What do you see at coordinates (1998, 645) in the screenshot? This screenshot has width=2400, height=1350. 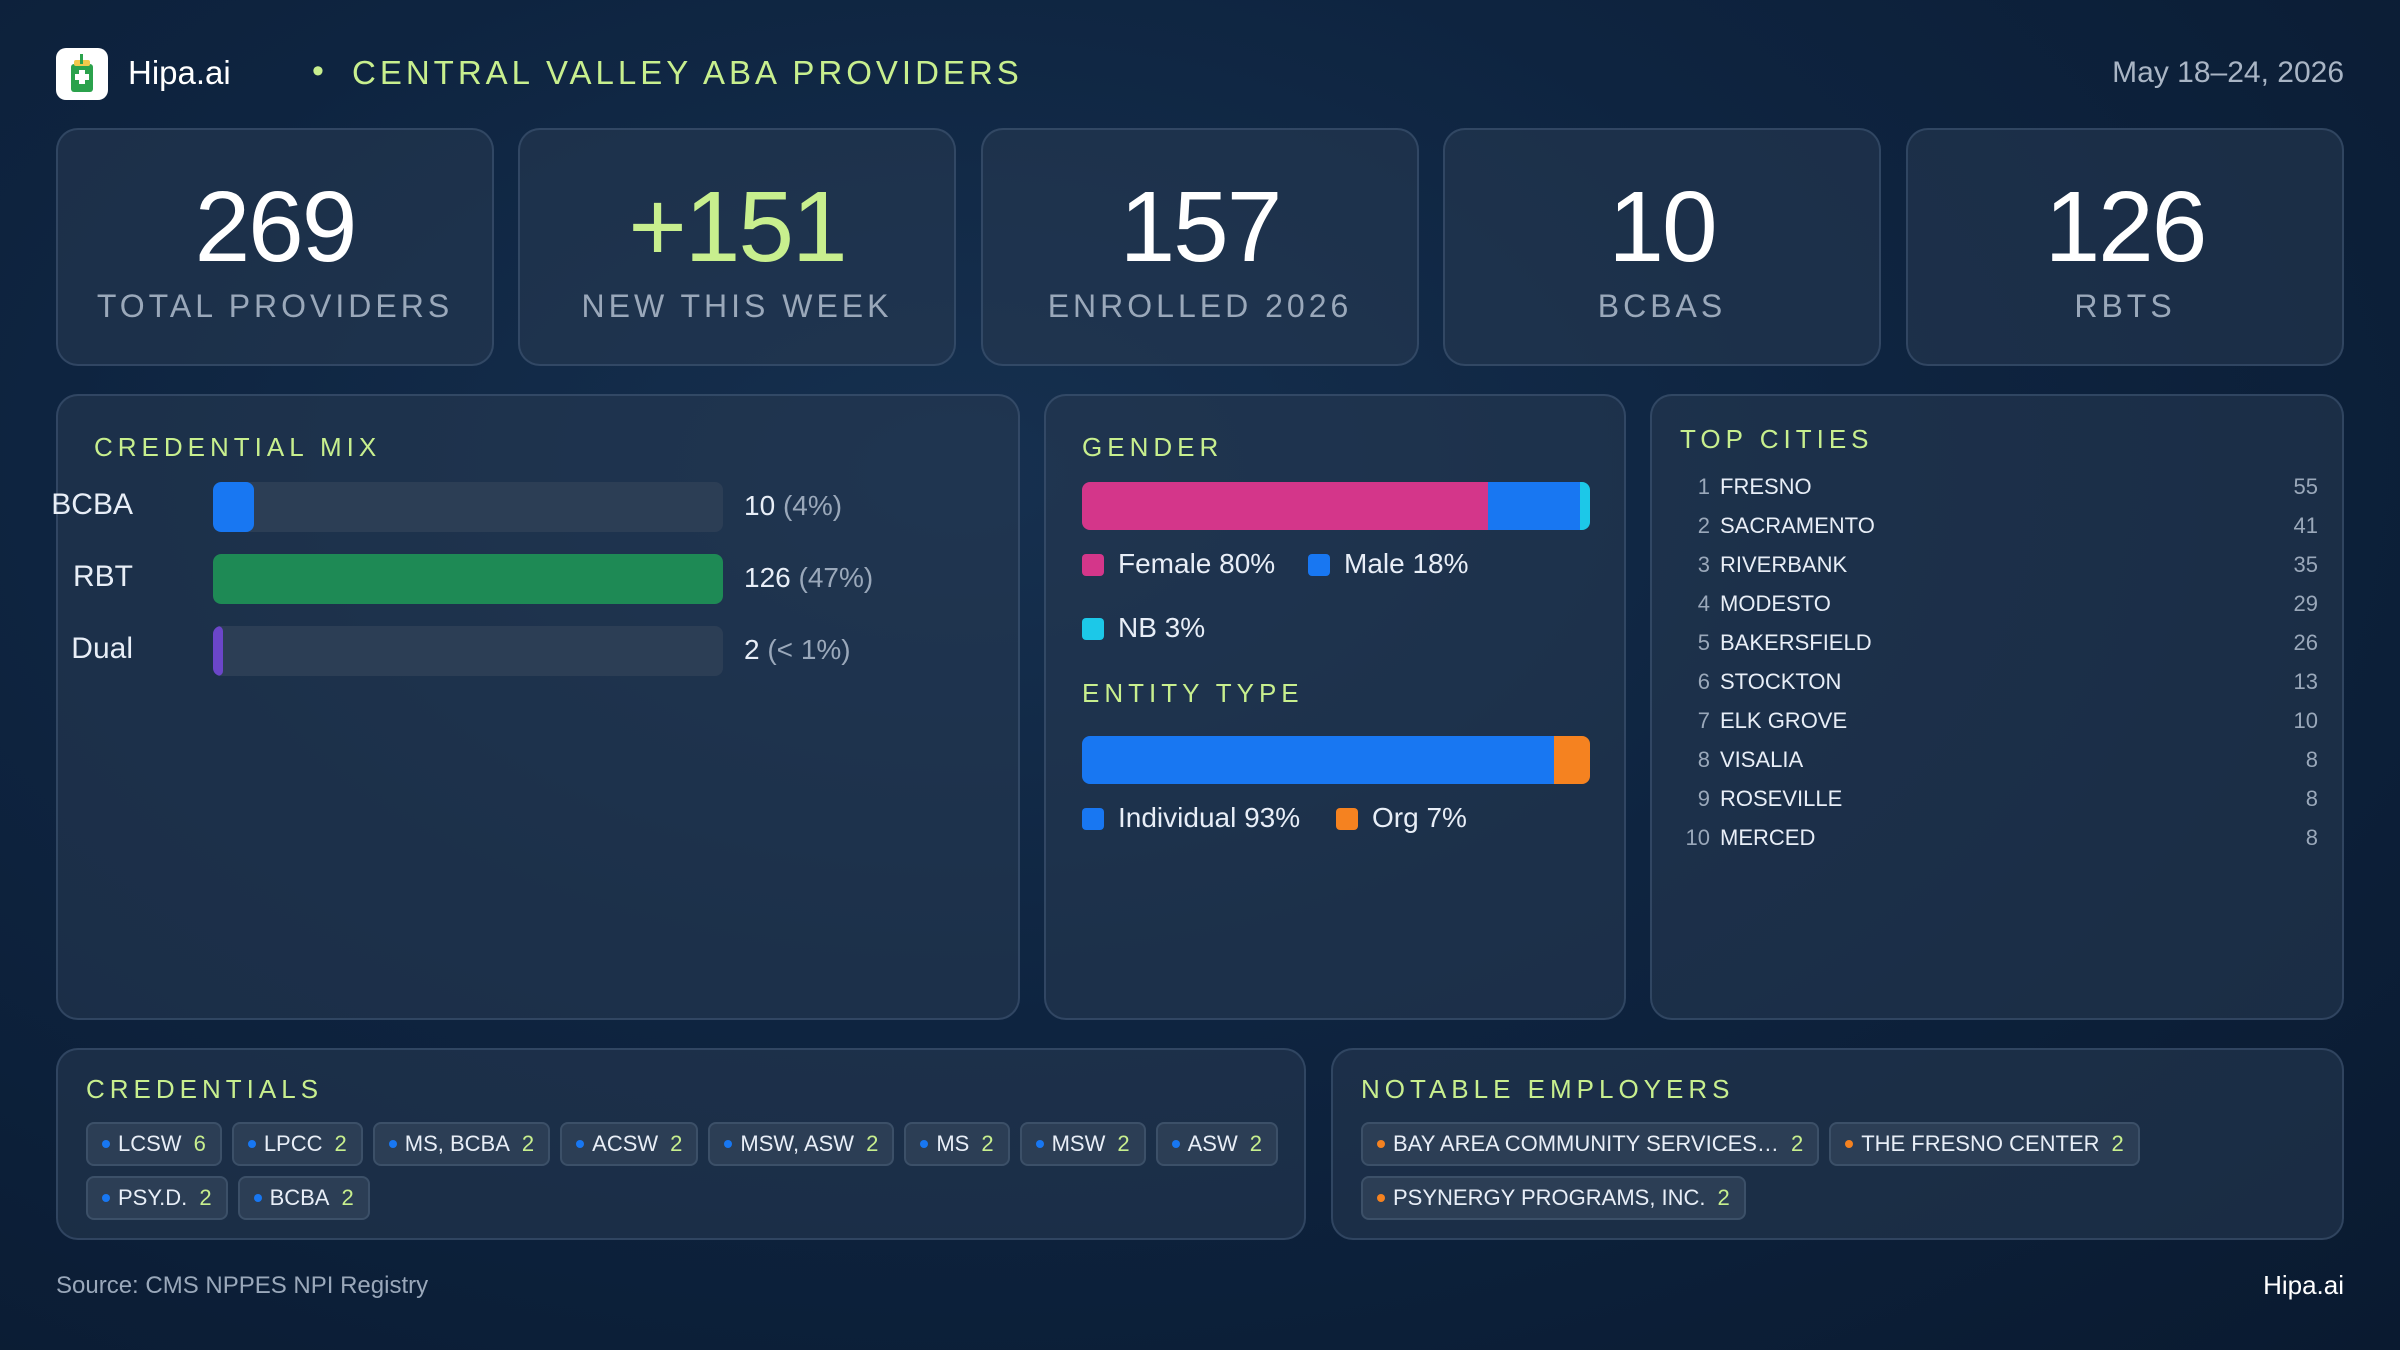 I see `city-row: 5 BAKERSFIELD 26` at bounding box center [1998, 645].